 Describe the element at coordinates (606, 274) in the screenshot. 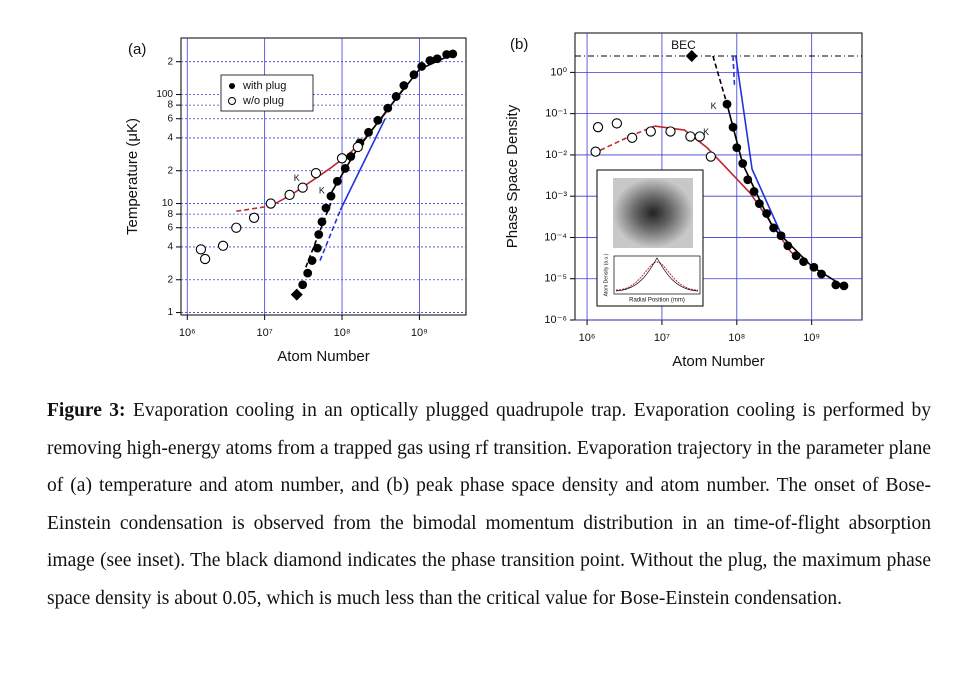

I see `inset-y-label: Atom Density (a.u.)` at that location.